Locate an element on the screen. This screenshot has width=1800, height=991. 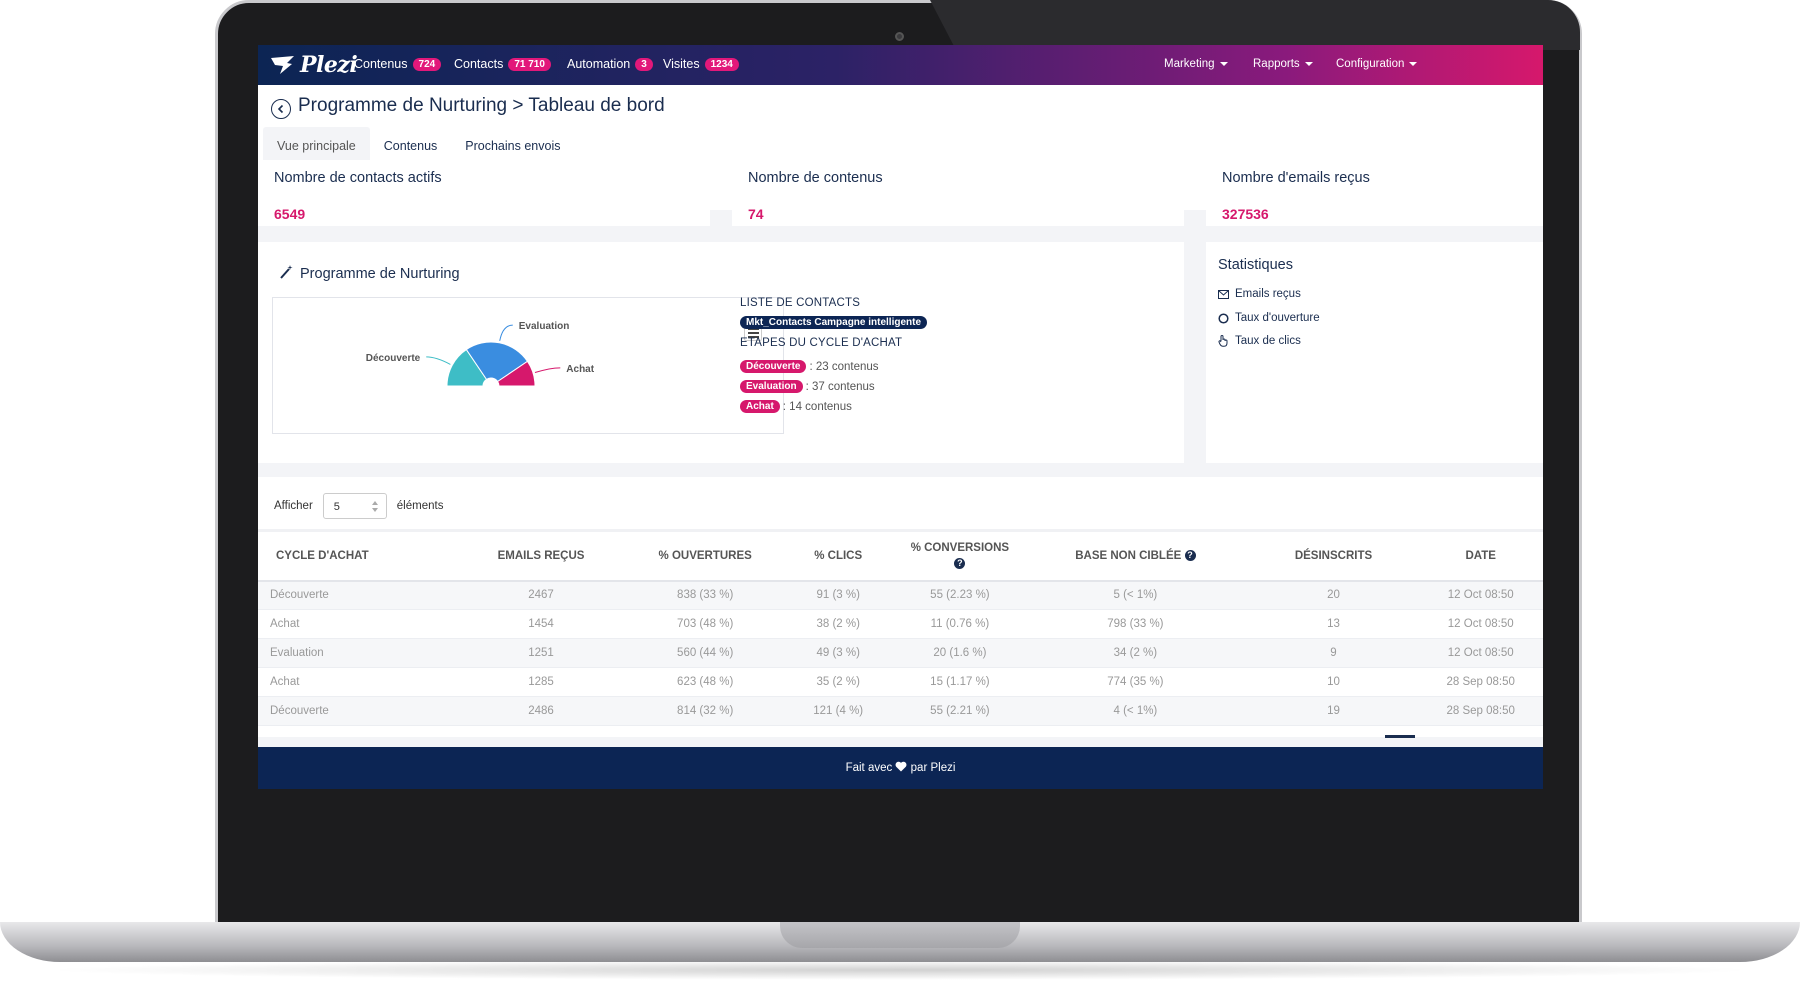
pie-label-1: Evaluation is located at coordinates (544, 326).